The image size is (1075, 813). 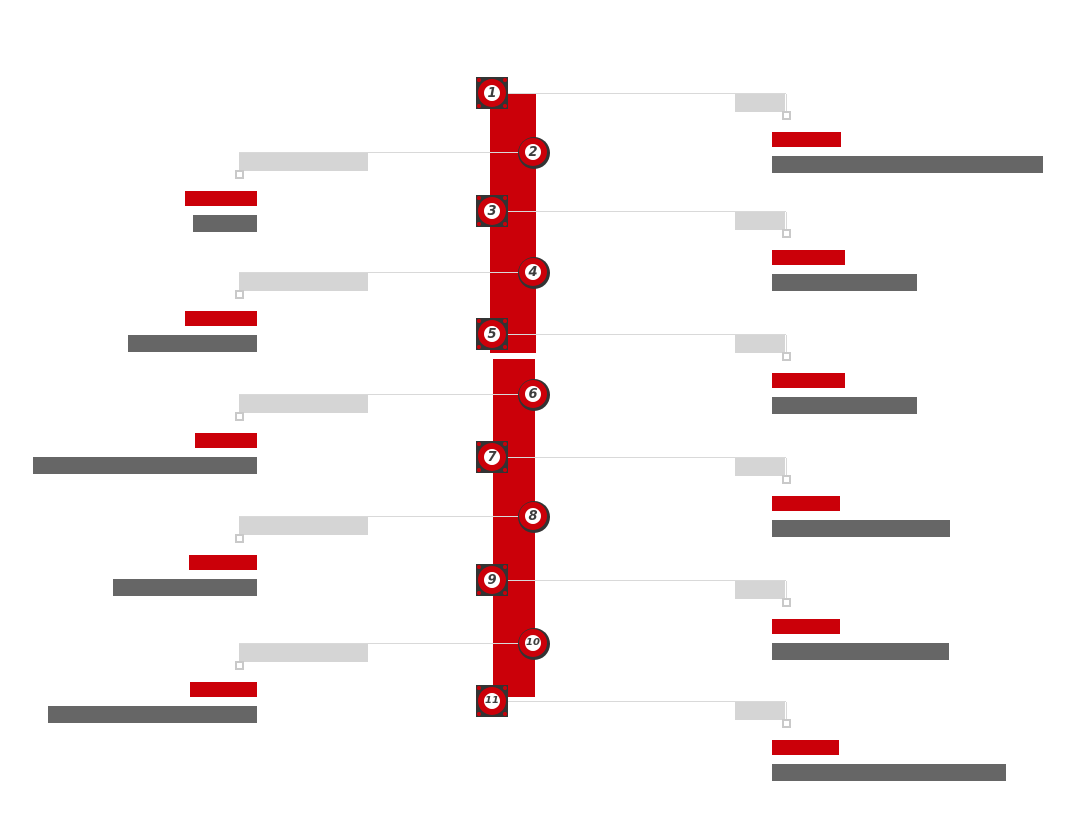 I want to click on milestone-badge-8: 8, so click(x=533, y=516).